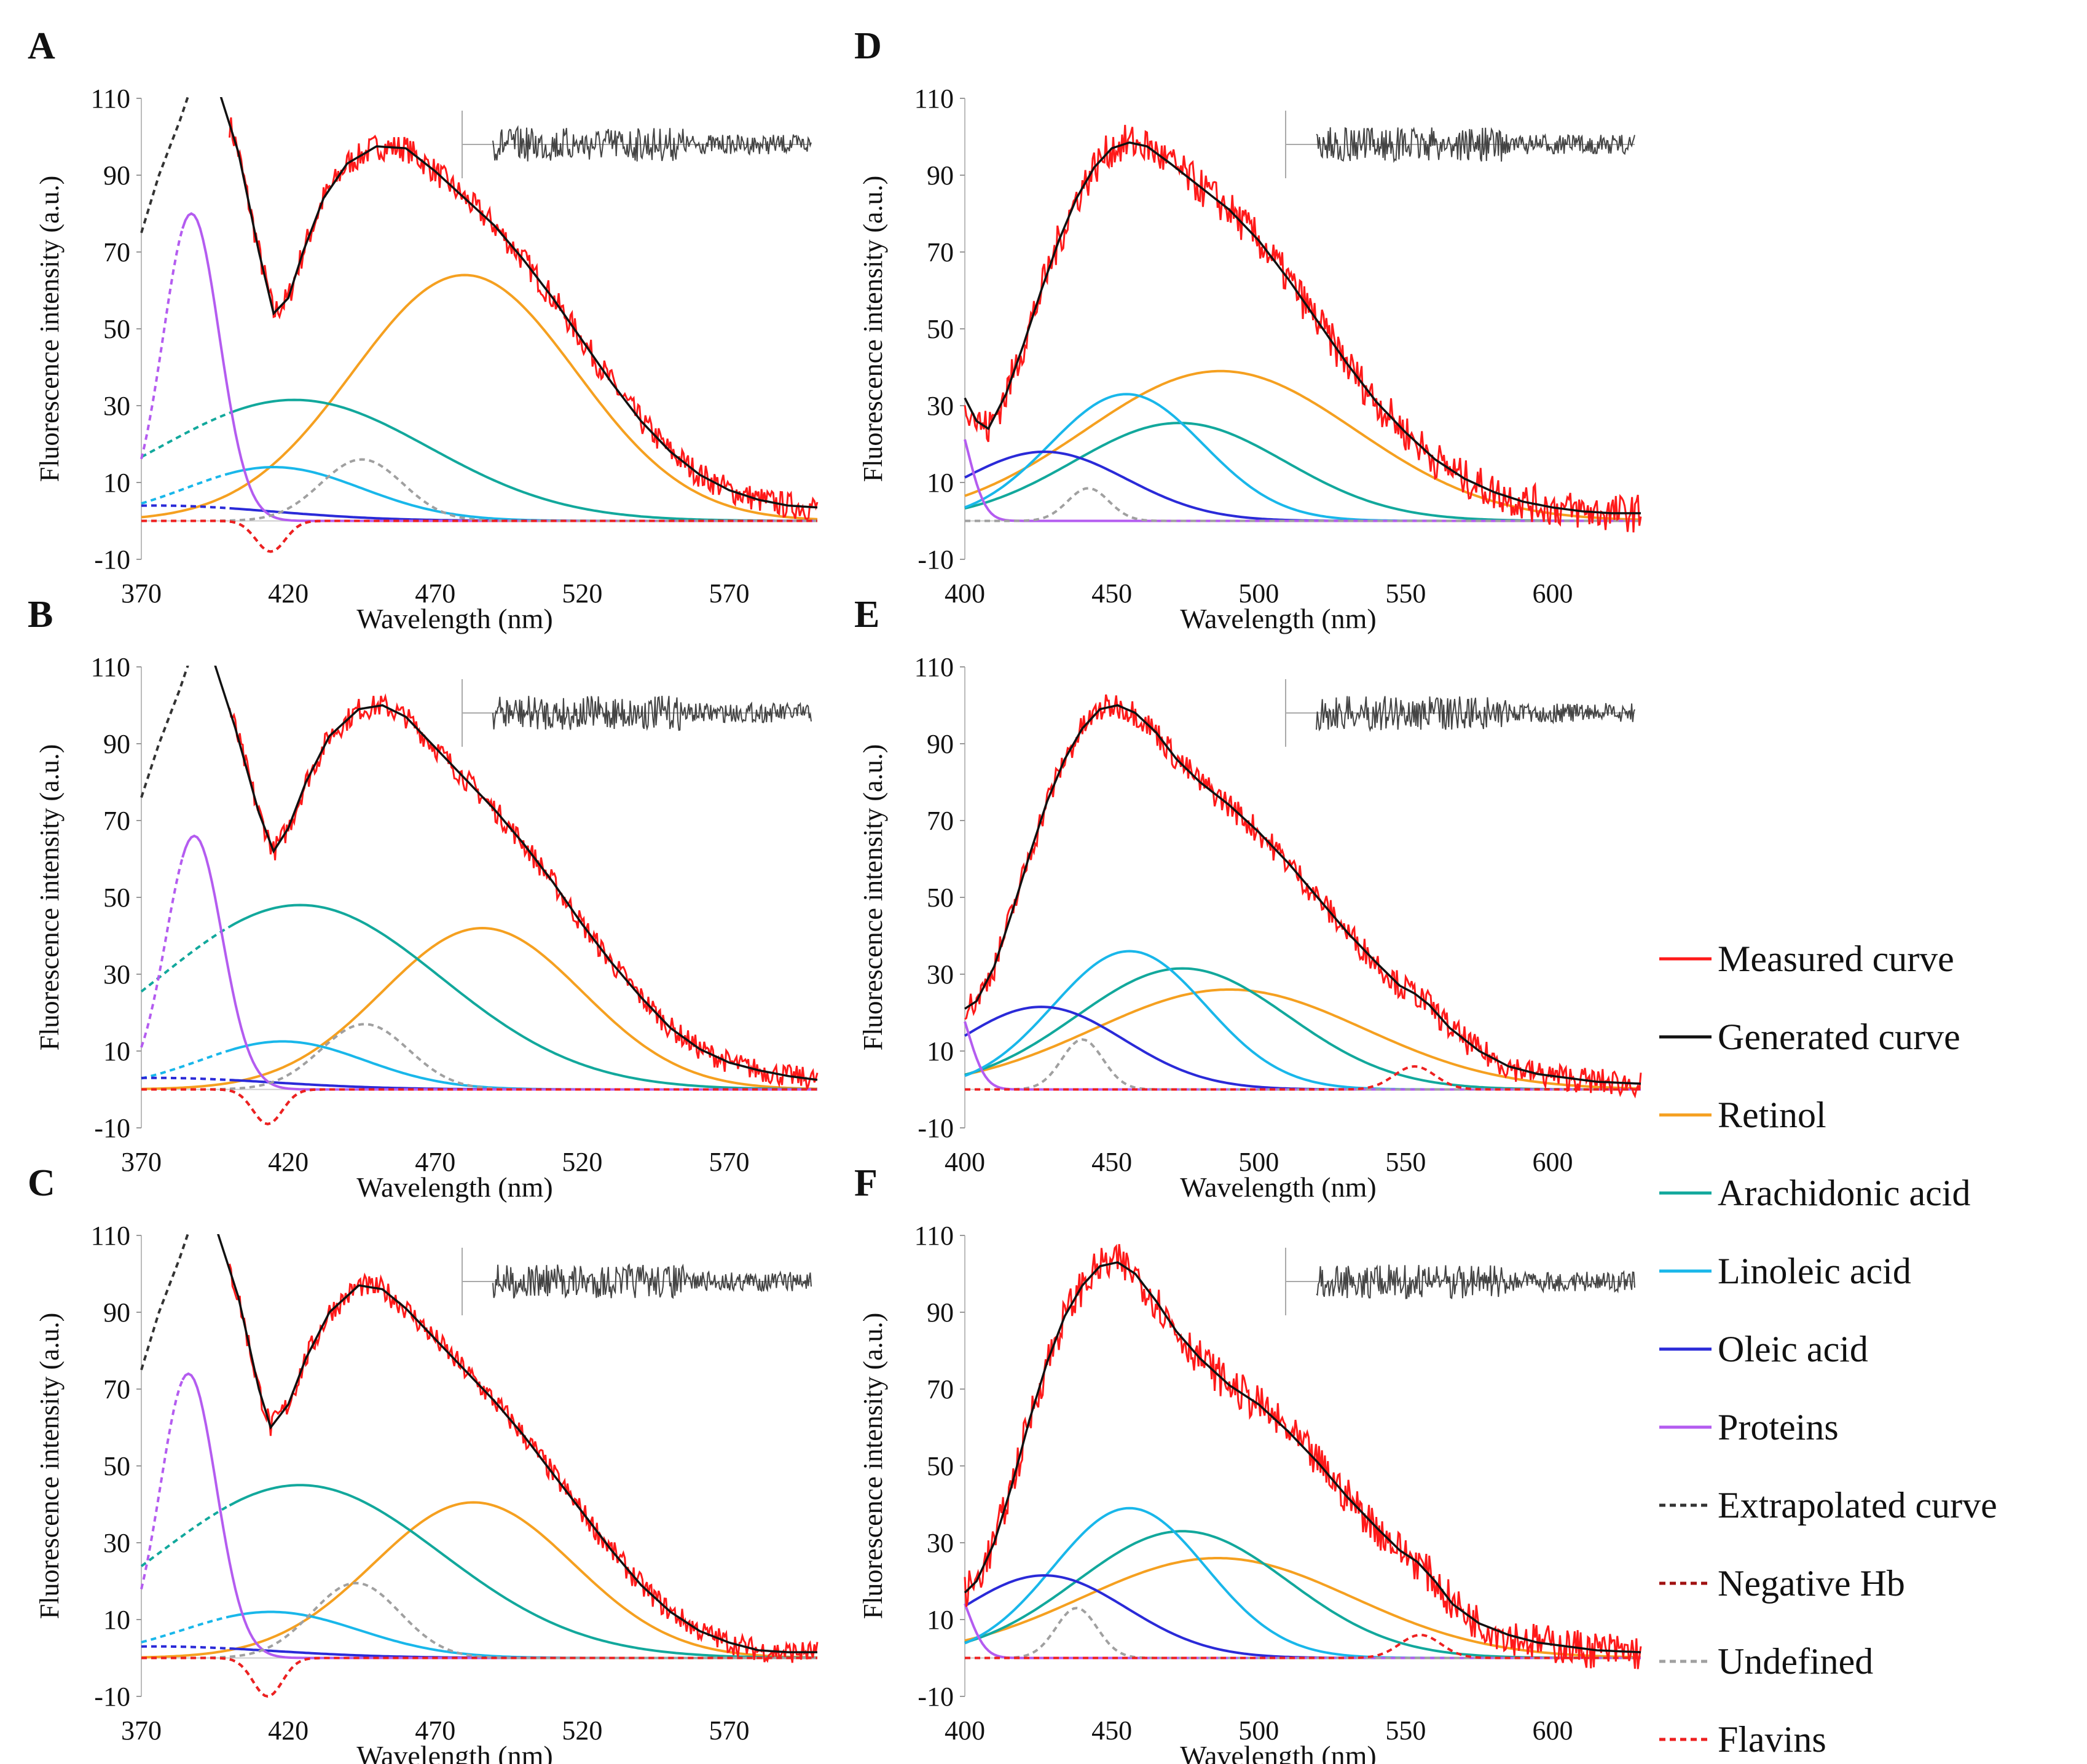 The width and height of the screenshot is (2087, 1764). What do you see at coordinates (41, 615) in the screenshot?
I see `panel-label: B` at bounding box center [41, 615].